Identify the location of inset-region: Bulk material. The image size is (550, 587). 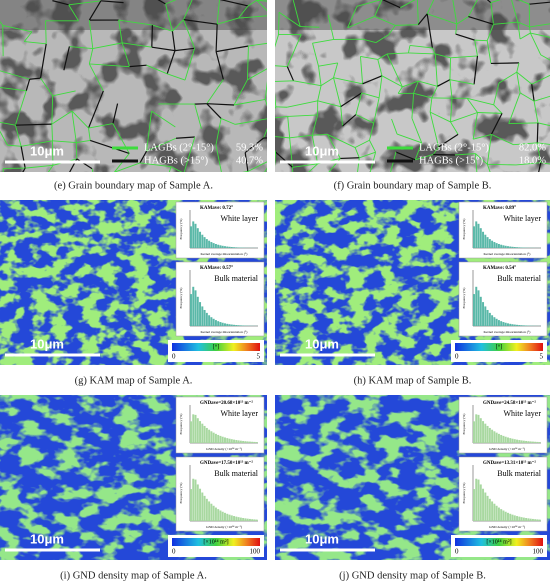
(519, 278).